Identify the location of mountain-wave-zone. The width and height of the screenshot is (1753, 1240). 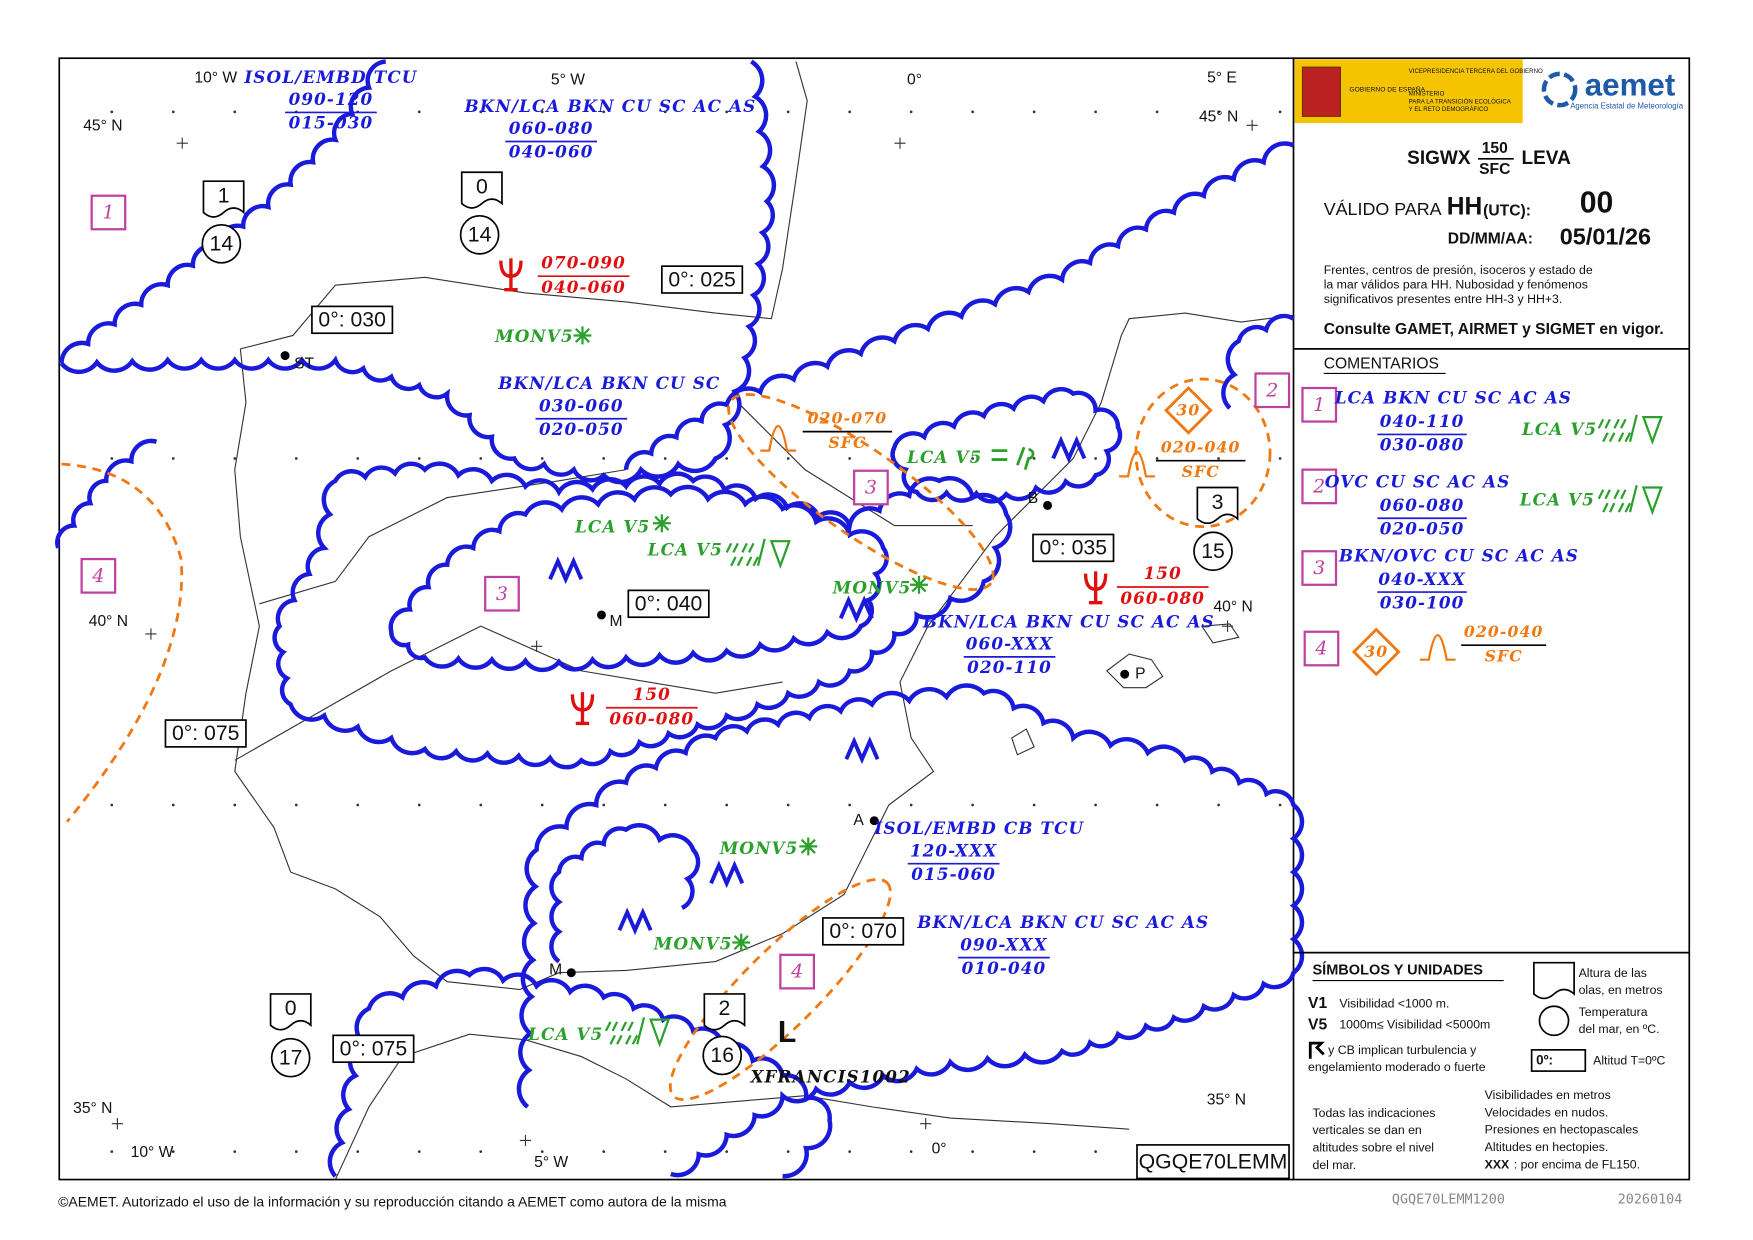
(861, 492).